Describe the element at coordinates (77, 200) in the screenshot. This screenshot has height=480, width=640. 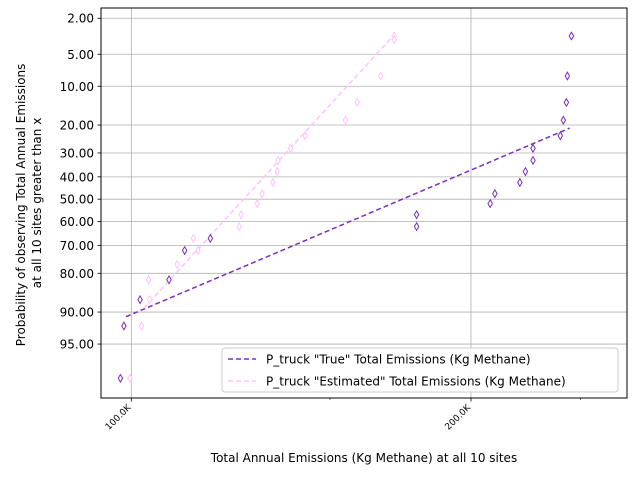
I see `y-tick-label: 50.00` at that location.